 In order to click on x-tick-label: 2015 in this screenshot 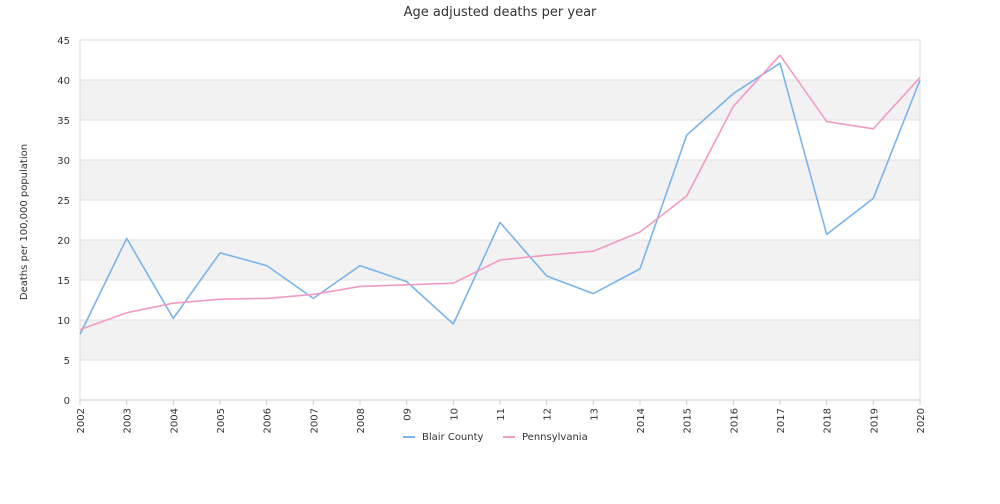, I will do `click(688, 420)`.